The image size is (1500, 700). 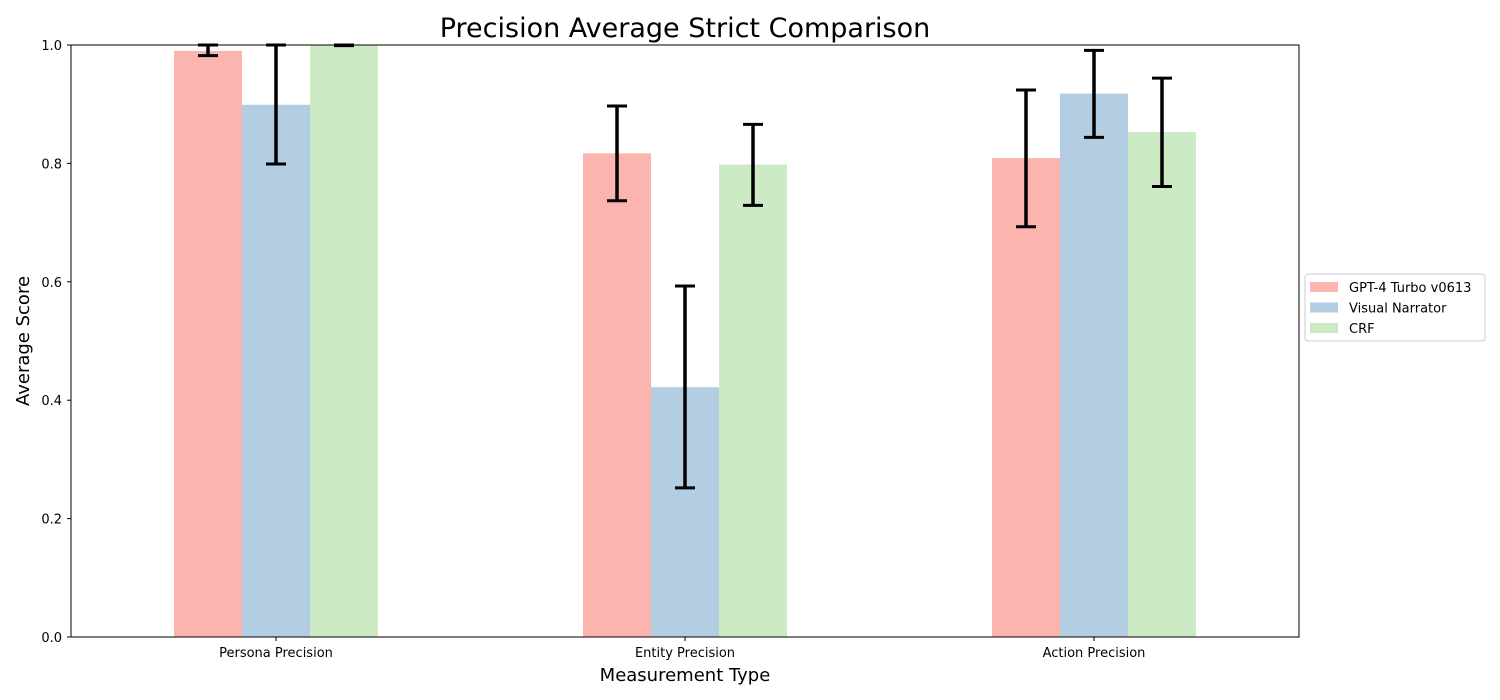 What do you see at coordinates (276, 653) in the screenshot?
I see `x-tick-label-0: Persona Precision` at bounding box center [276, 653].